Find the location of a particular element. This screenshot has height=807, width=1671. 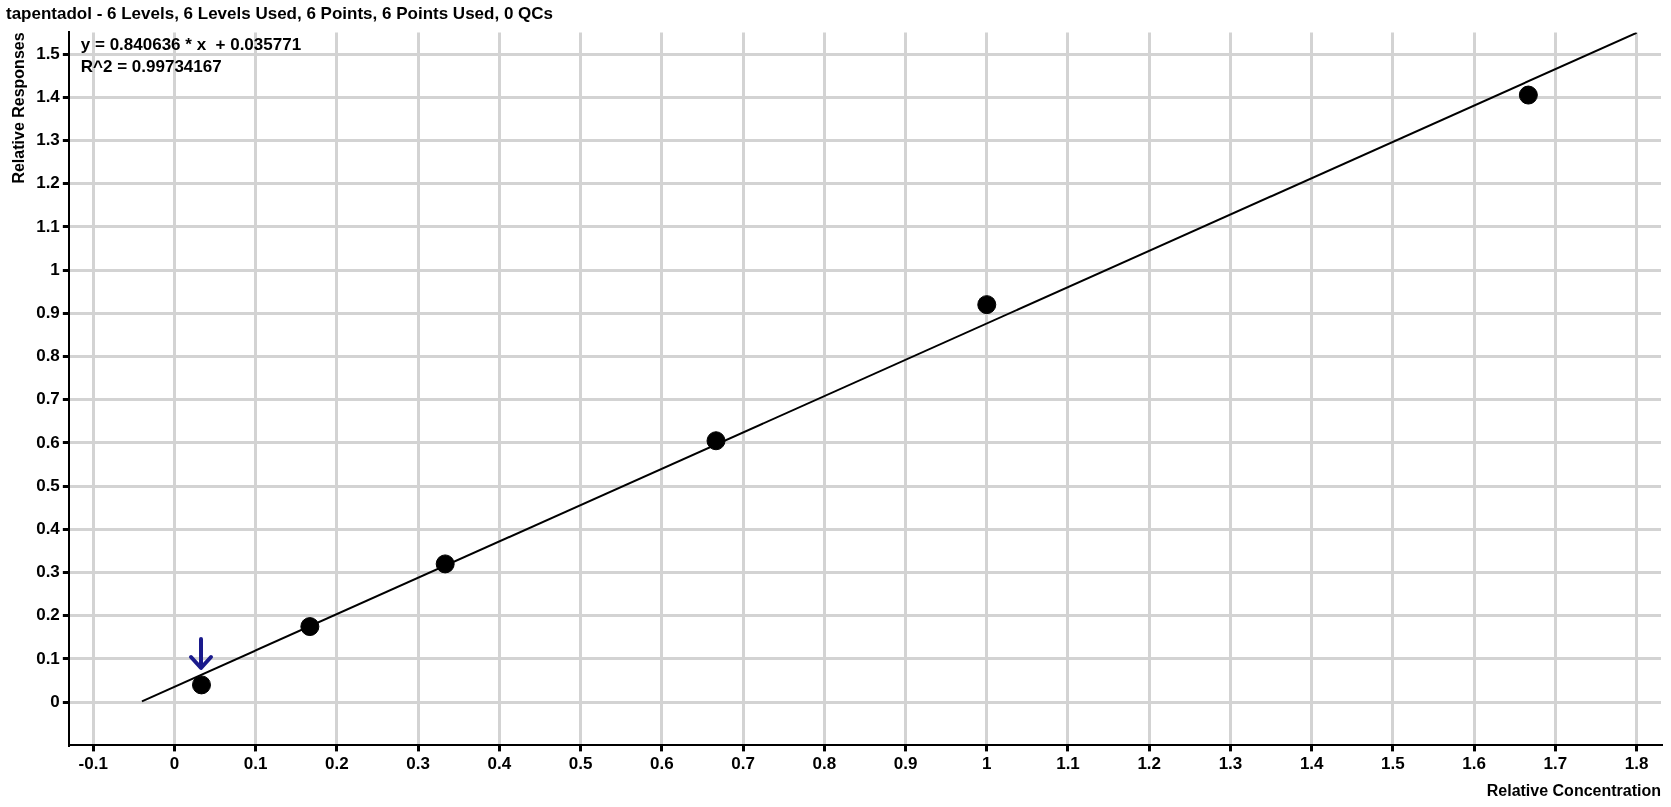

x-axis-title: Relative Concentration is located at coordinates (1573, 790).